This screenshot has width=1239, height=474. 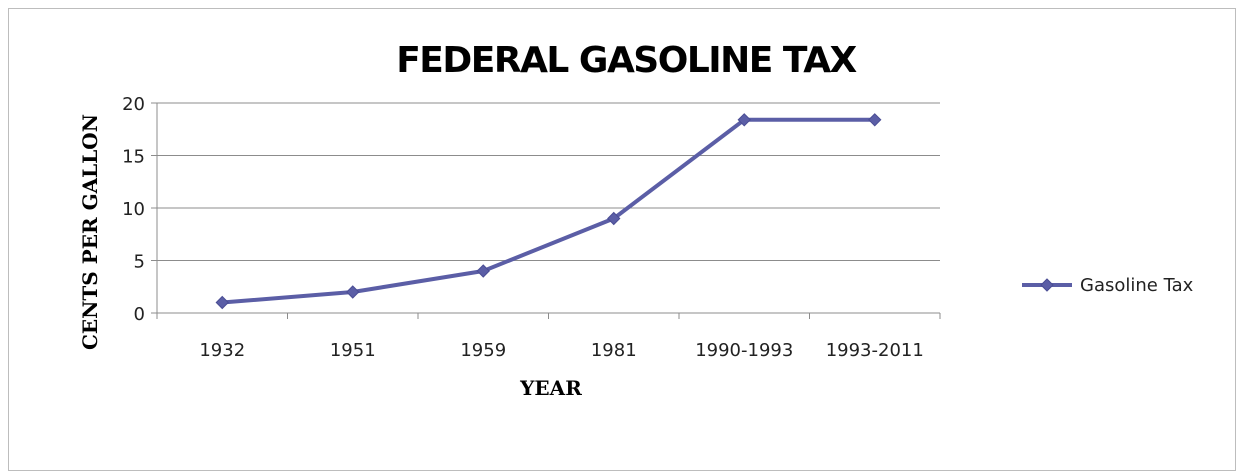 What do you see at coordinates (561, 350) in the screenshot?
I see `x-tick-labels: 1932 1951 1959 1981 1990-1993 1993-2011` at bounding box center [561, 350].